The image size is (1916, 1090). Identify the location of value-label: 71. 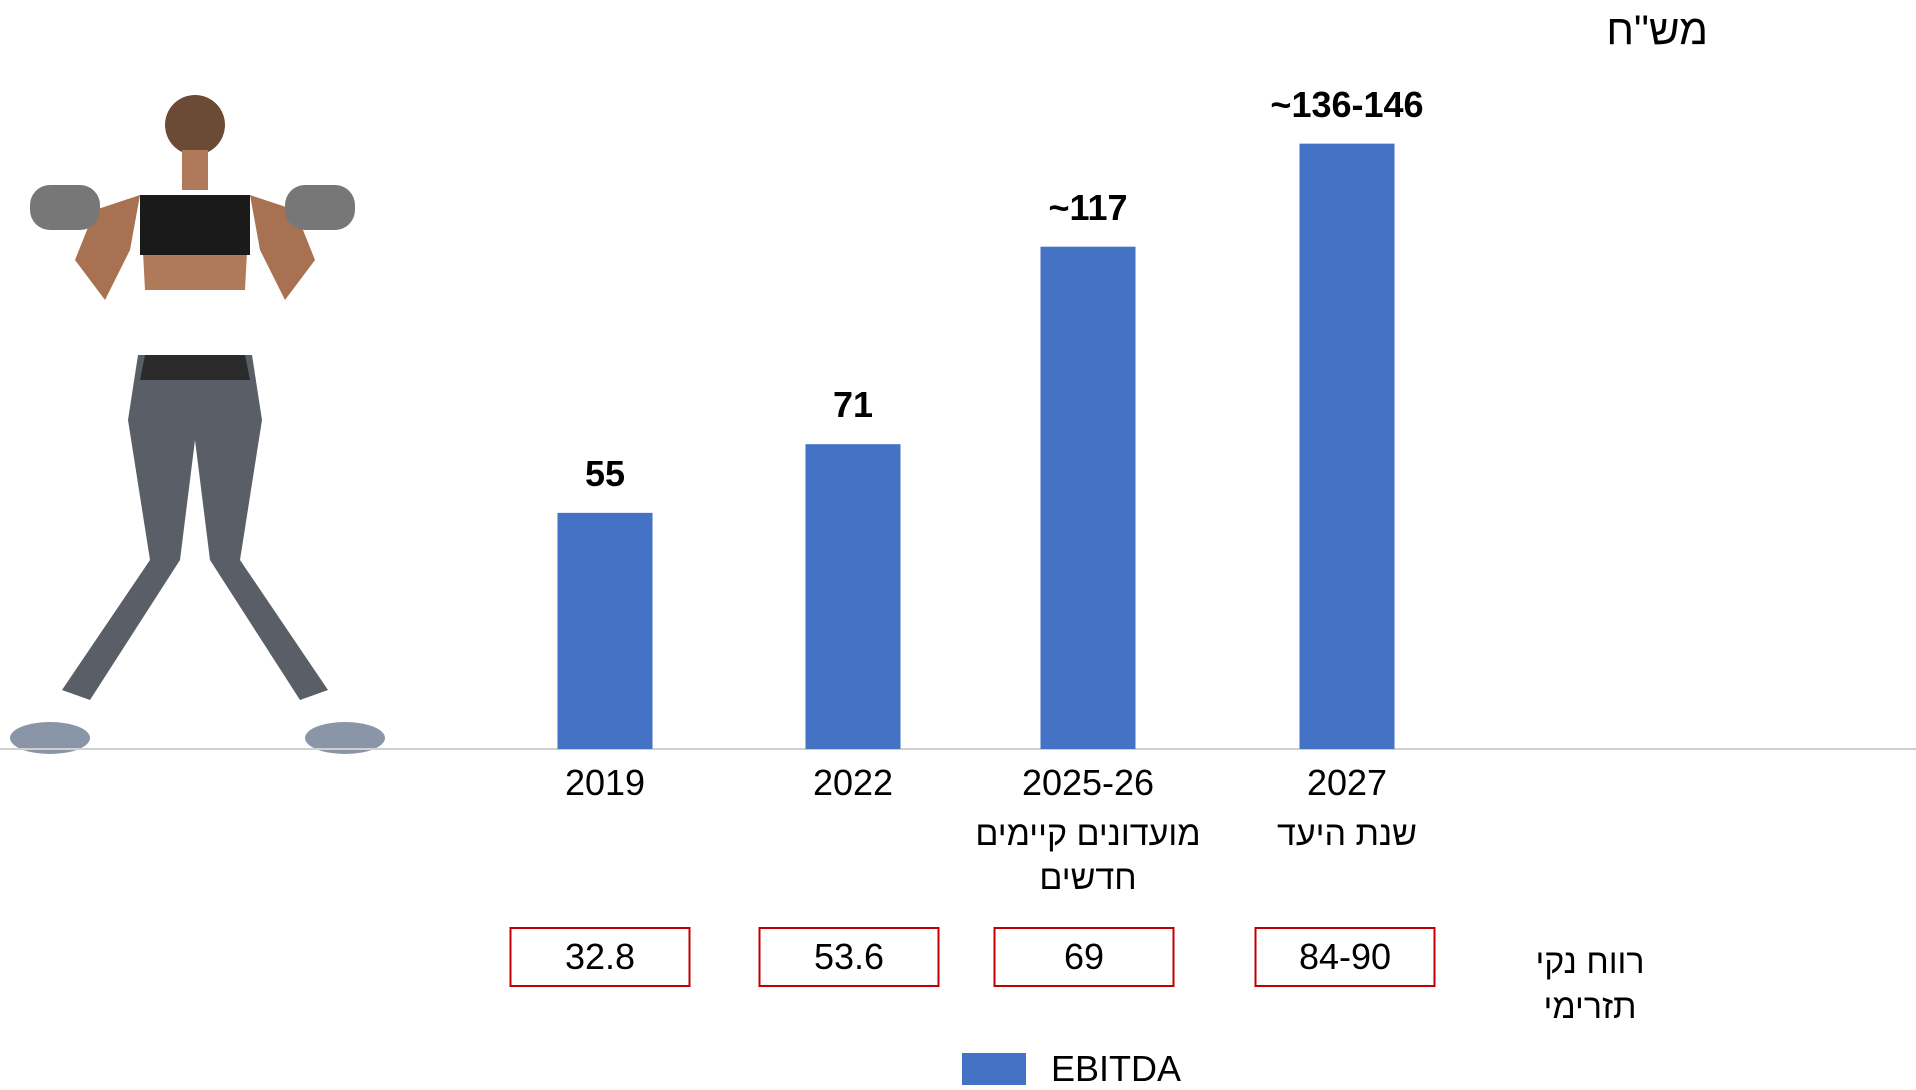
(853, 405).